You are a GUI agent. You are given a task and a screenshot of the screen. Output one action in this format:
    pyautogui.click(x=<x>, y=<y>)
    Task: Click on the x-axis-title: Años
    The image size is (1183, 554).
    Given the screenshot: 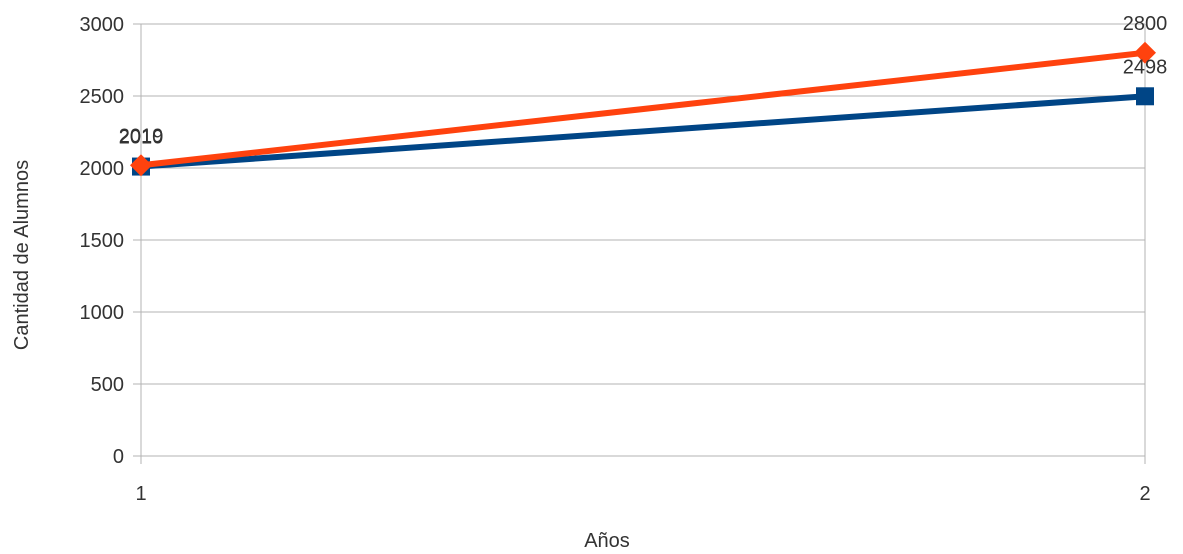 What is the action you would take?
    pyautogui.click(x=607, y=541)
    